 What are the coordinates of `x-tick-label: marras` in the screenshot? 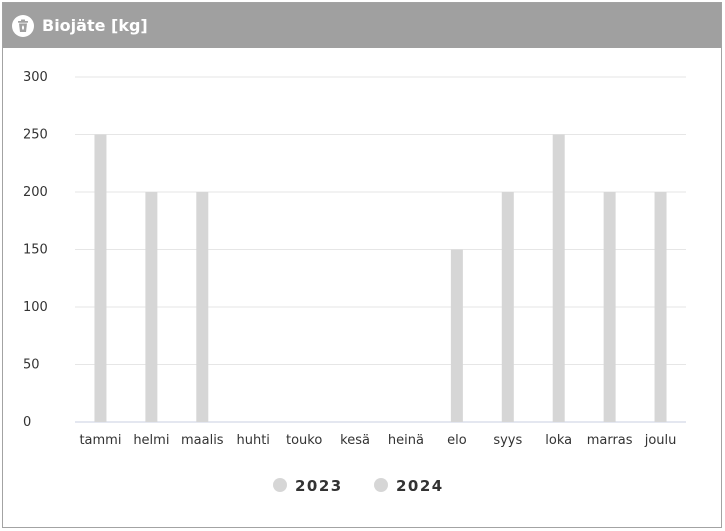 It's located at (610, 440).